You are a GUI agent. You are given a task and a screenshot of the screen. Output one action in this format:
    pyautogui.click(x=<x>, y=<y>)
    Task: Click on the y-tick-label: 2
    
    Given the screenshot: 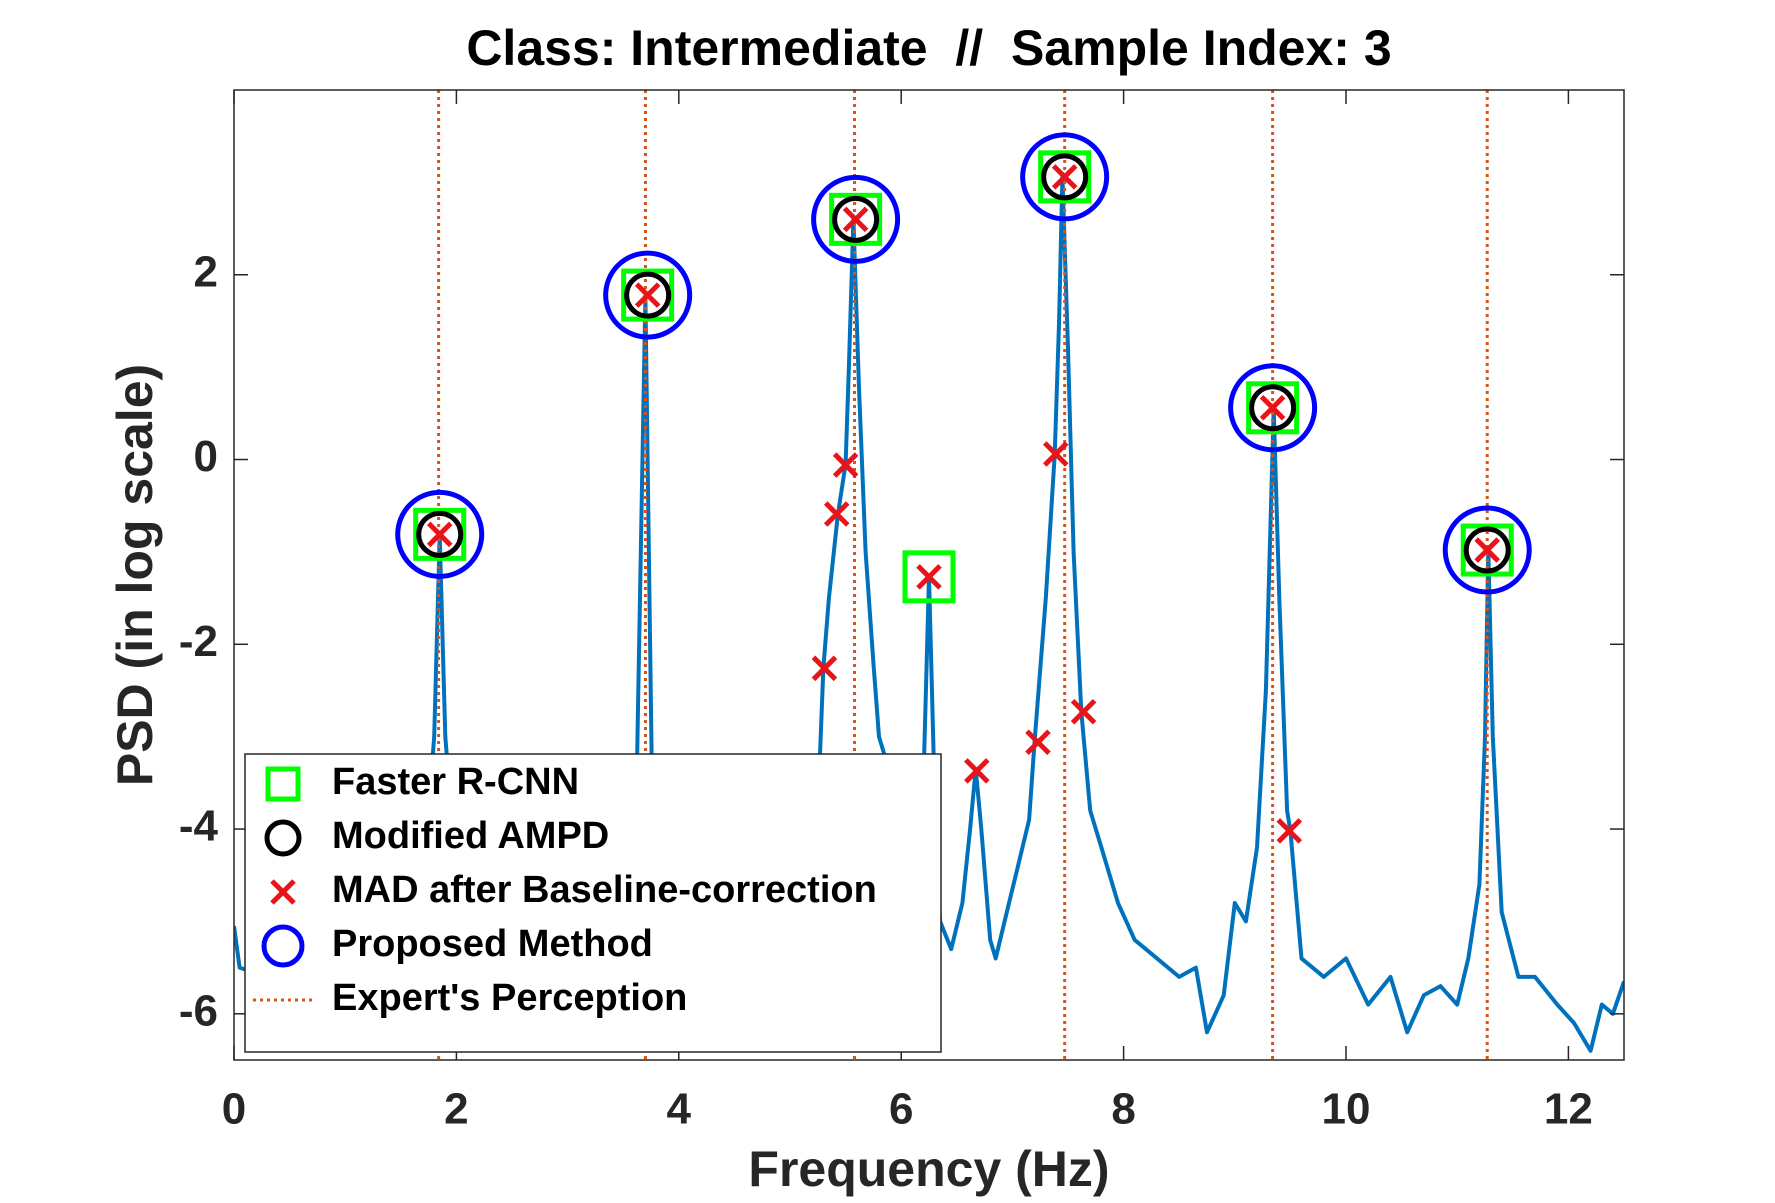 What is the action you would take?
    pyautogui.click(x=206, y=271)
    